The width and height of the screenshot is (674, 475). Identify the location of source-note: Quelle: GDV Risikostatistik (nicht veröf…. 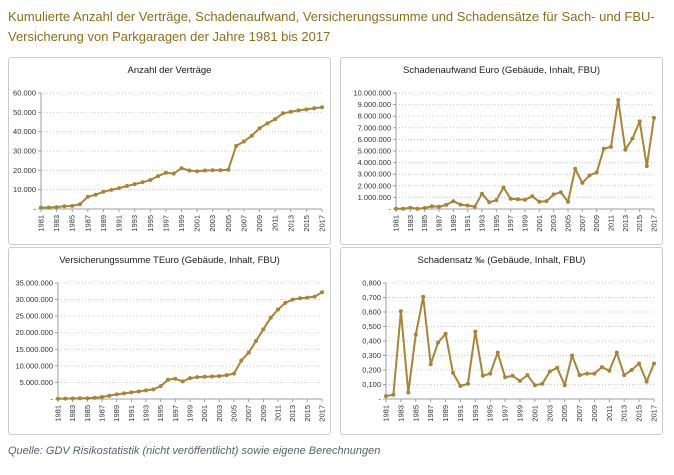
(194, 451).